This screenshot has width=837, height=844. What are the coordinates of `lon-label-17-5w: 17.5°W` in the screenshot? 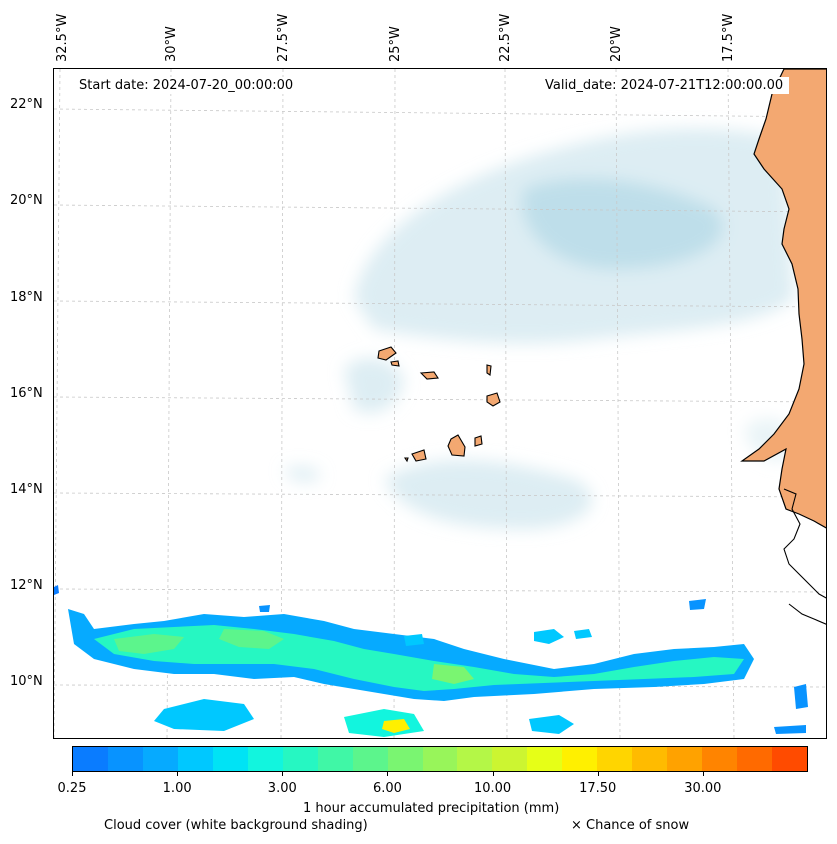 It's located at (728, 37).